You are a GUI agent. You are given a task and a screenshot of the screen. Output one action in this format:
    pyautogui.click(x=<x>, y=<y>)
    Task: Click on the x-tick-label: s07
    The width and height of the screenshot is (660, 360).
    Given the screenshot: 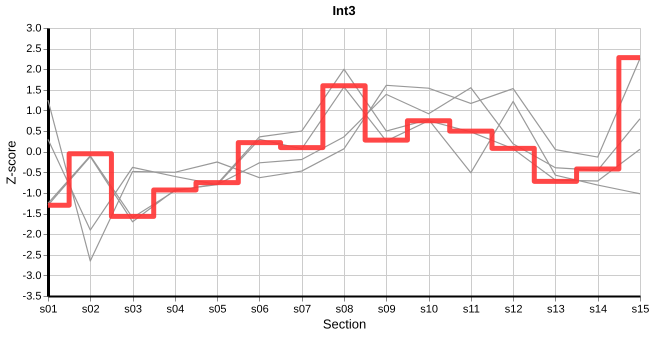 What is the action you would take?
    pyautogui.click(x=302, y=310)
    